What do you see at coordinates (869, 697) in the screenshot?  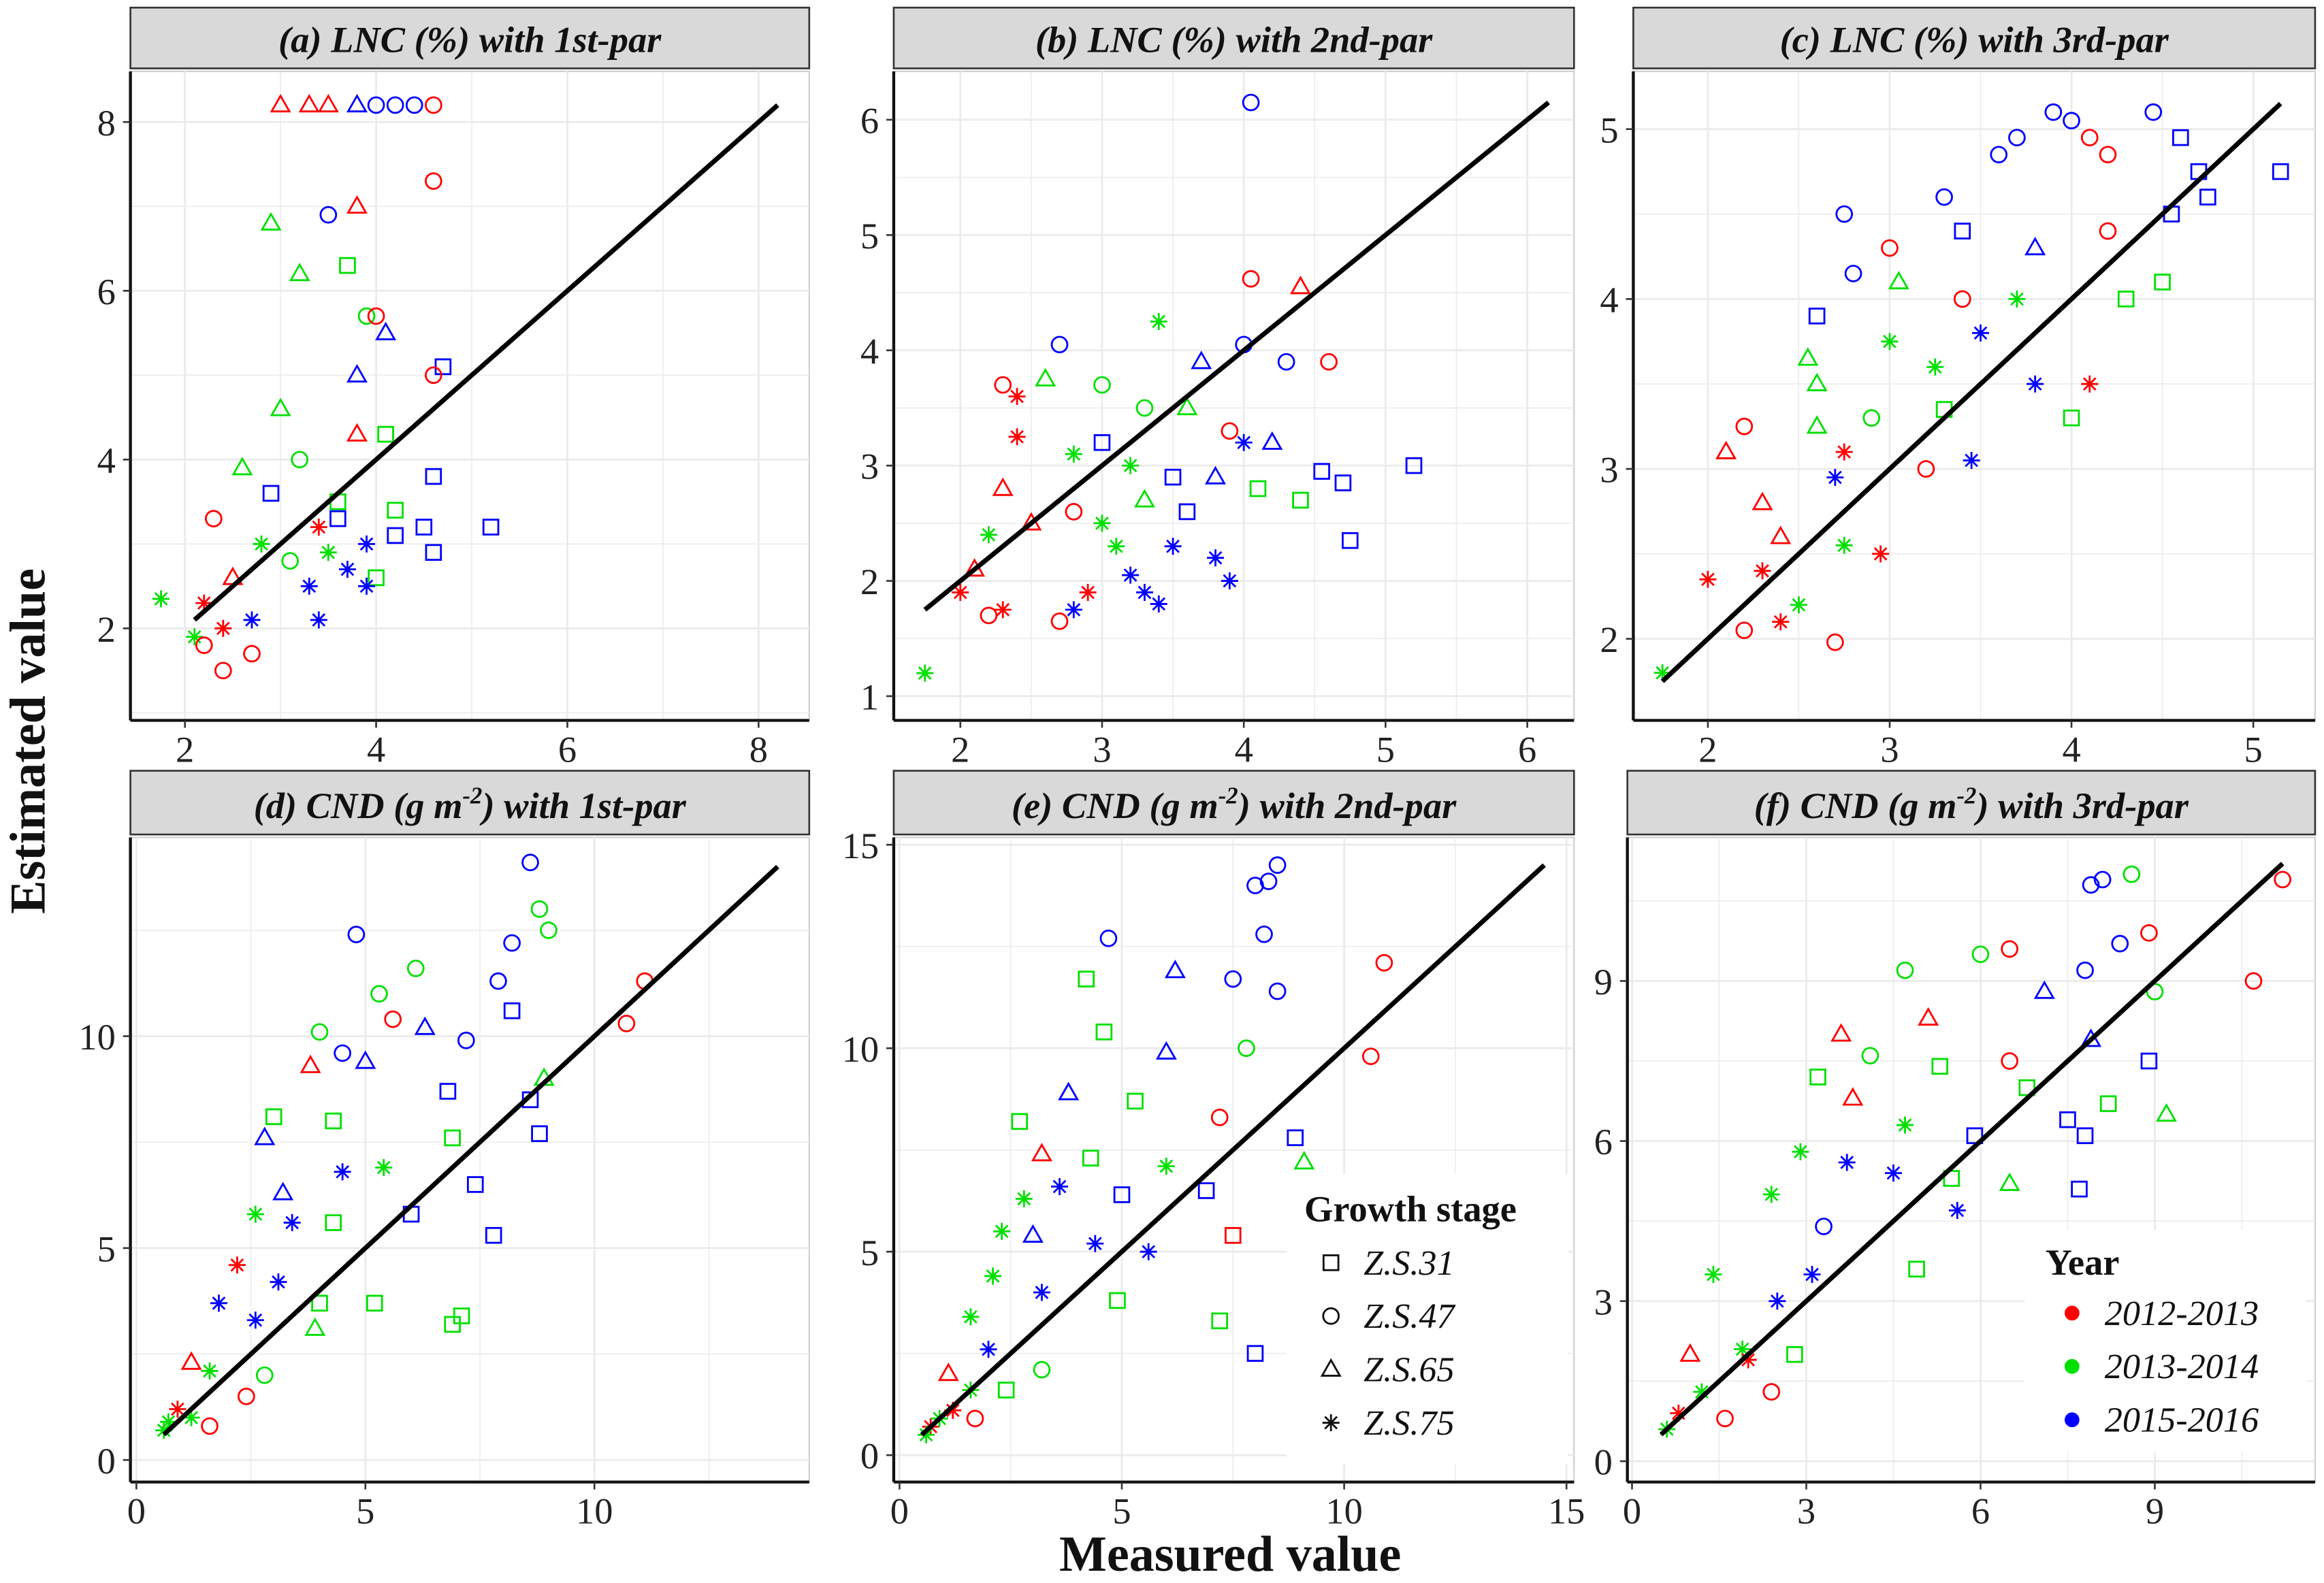 I see `y-tick-label: 1` at bounding box center [869, 697].